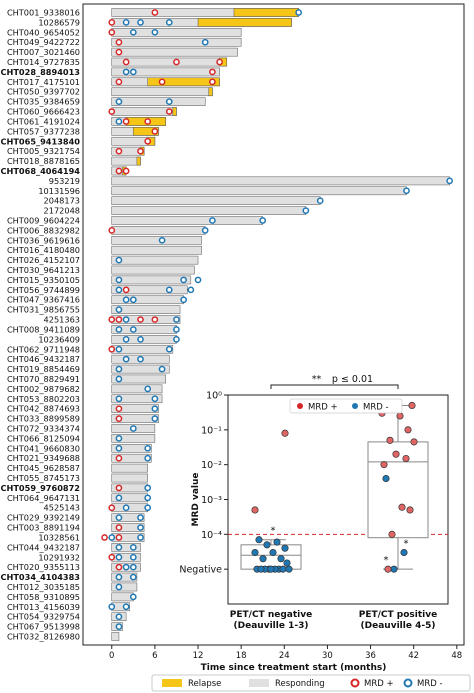 The height and width of the screenshot is (693, 474). I want to click on patient-label: 2172048, so click(62, 211).